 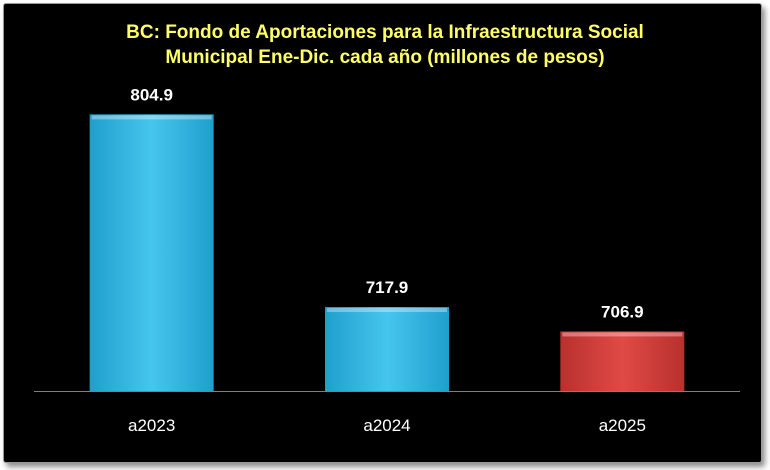 I want to click on data-label-a2025: 706.9, so click(x=622, y=311).